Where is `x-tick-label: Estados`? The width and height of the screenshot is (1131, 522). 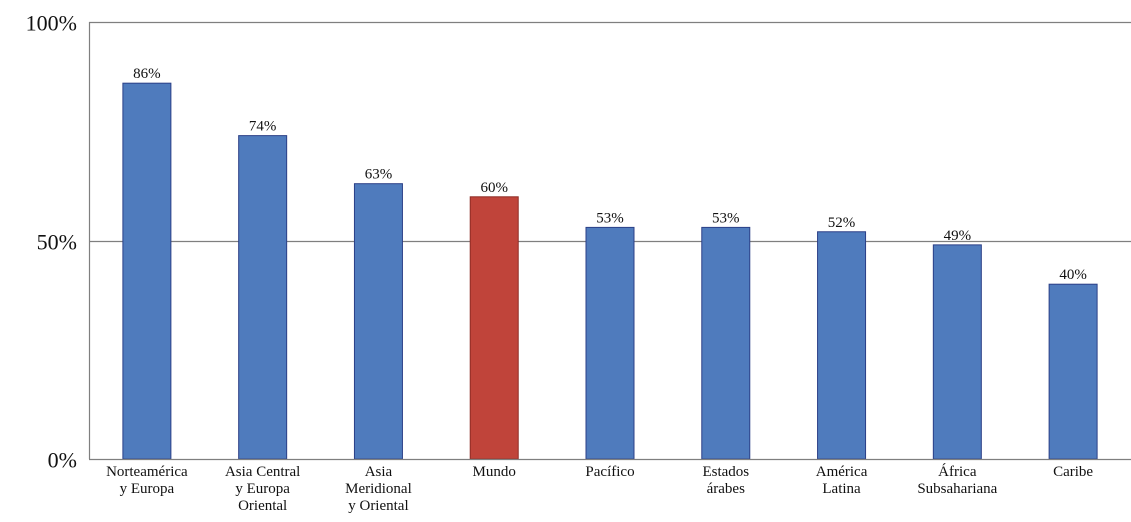 x-tick-label: Estados is located at coordinates (725, 472).